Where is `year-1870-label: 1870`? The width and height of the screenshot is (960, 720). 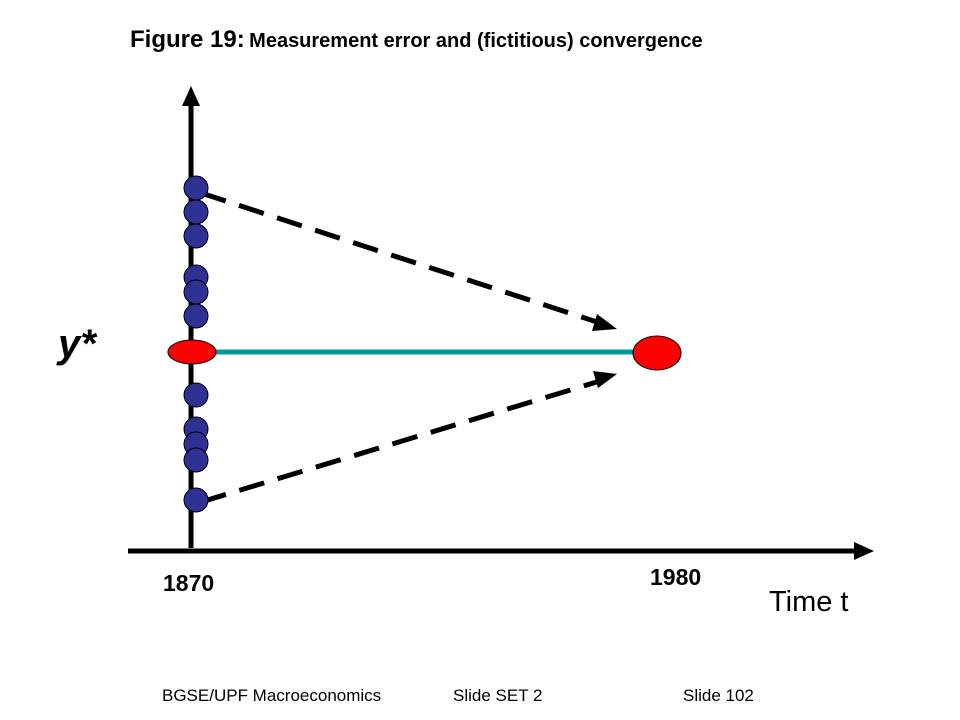
year-1870-label: 1870 is located at coordinates (189, 583).